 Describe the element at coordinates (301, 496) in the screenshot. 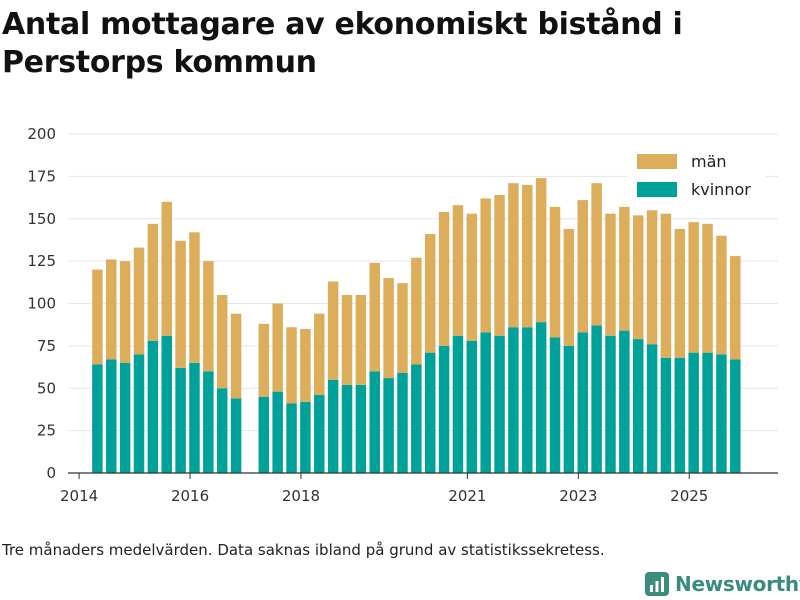

I see `x-tick-label: 2018` at that location.